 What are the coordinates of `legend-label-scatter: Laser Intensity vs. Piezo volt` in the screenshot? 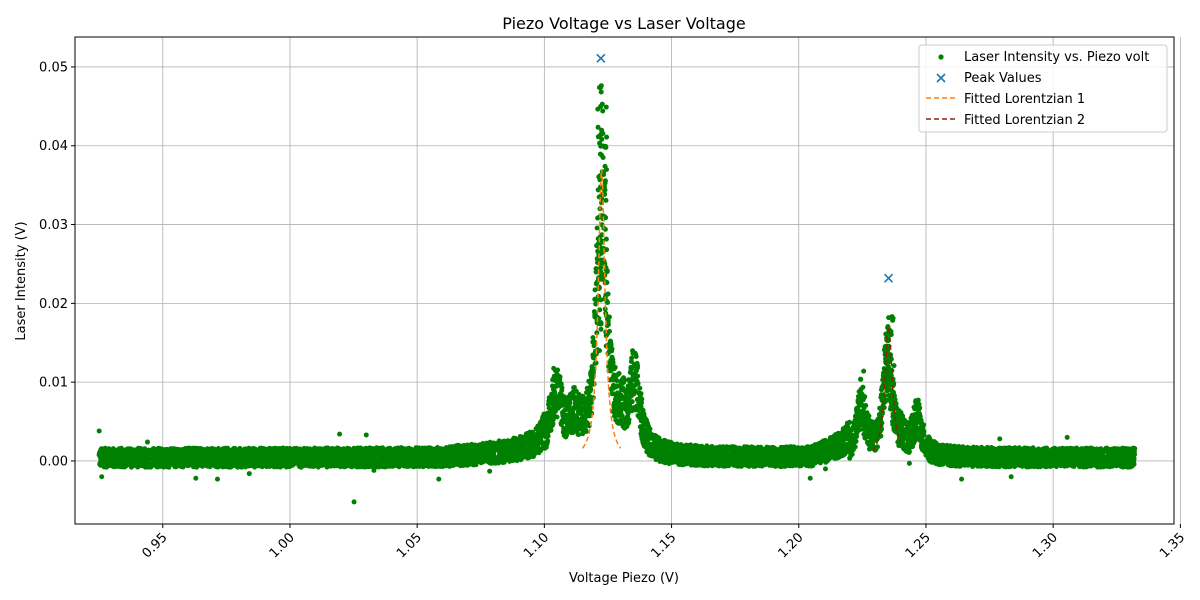 It's located at (1056, 57).